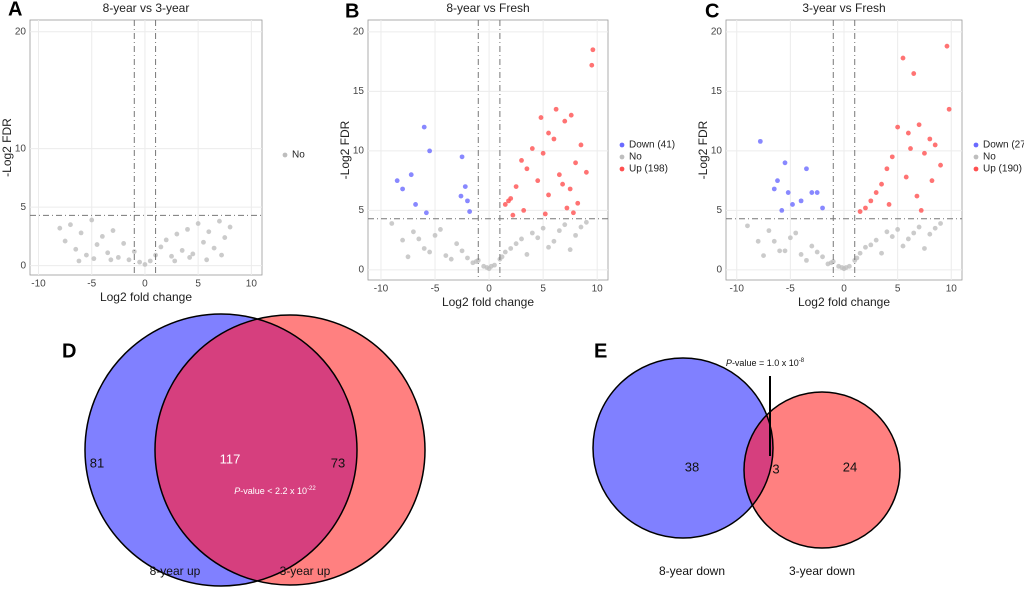 The image size is (1024, 606). Describe the element at coordinates (488, 150) in the screenshot. I see `plot-area` at that location.